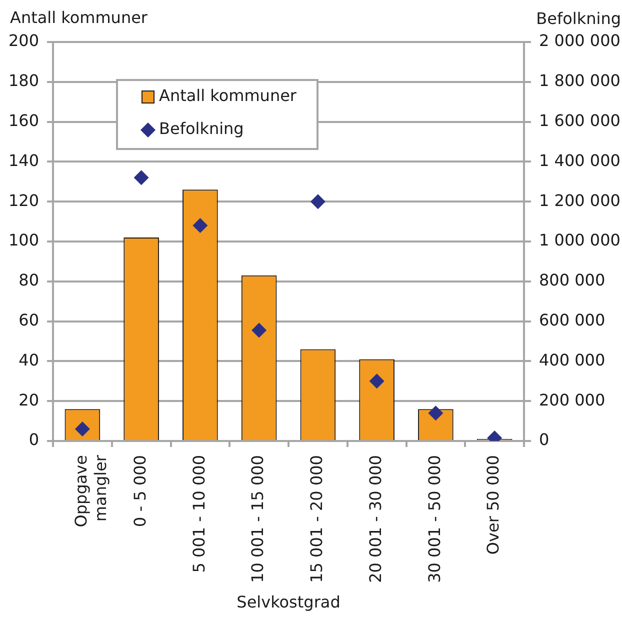  I want to click on y2-tick-label: 2 000 000, so click(579, 40).